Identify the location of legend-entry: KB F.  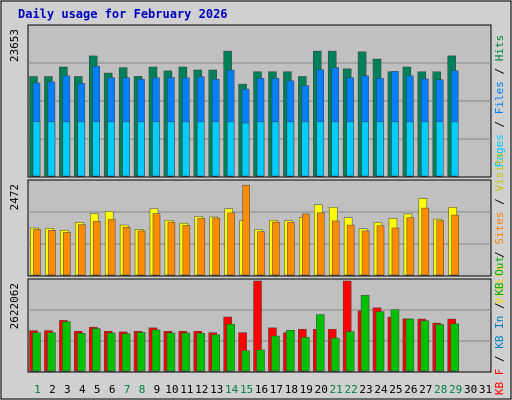
(499, 382).